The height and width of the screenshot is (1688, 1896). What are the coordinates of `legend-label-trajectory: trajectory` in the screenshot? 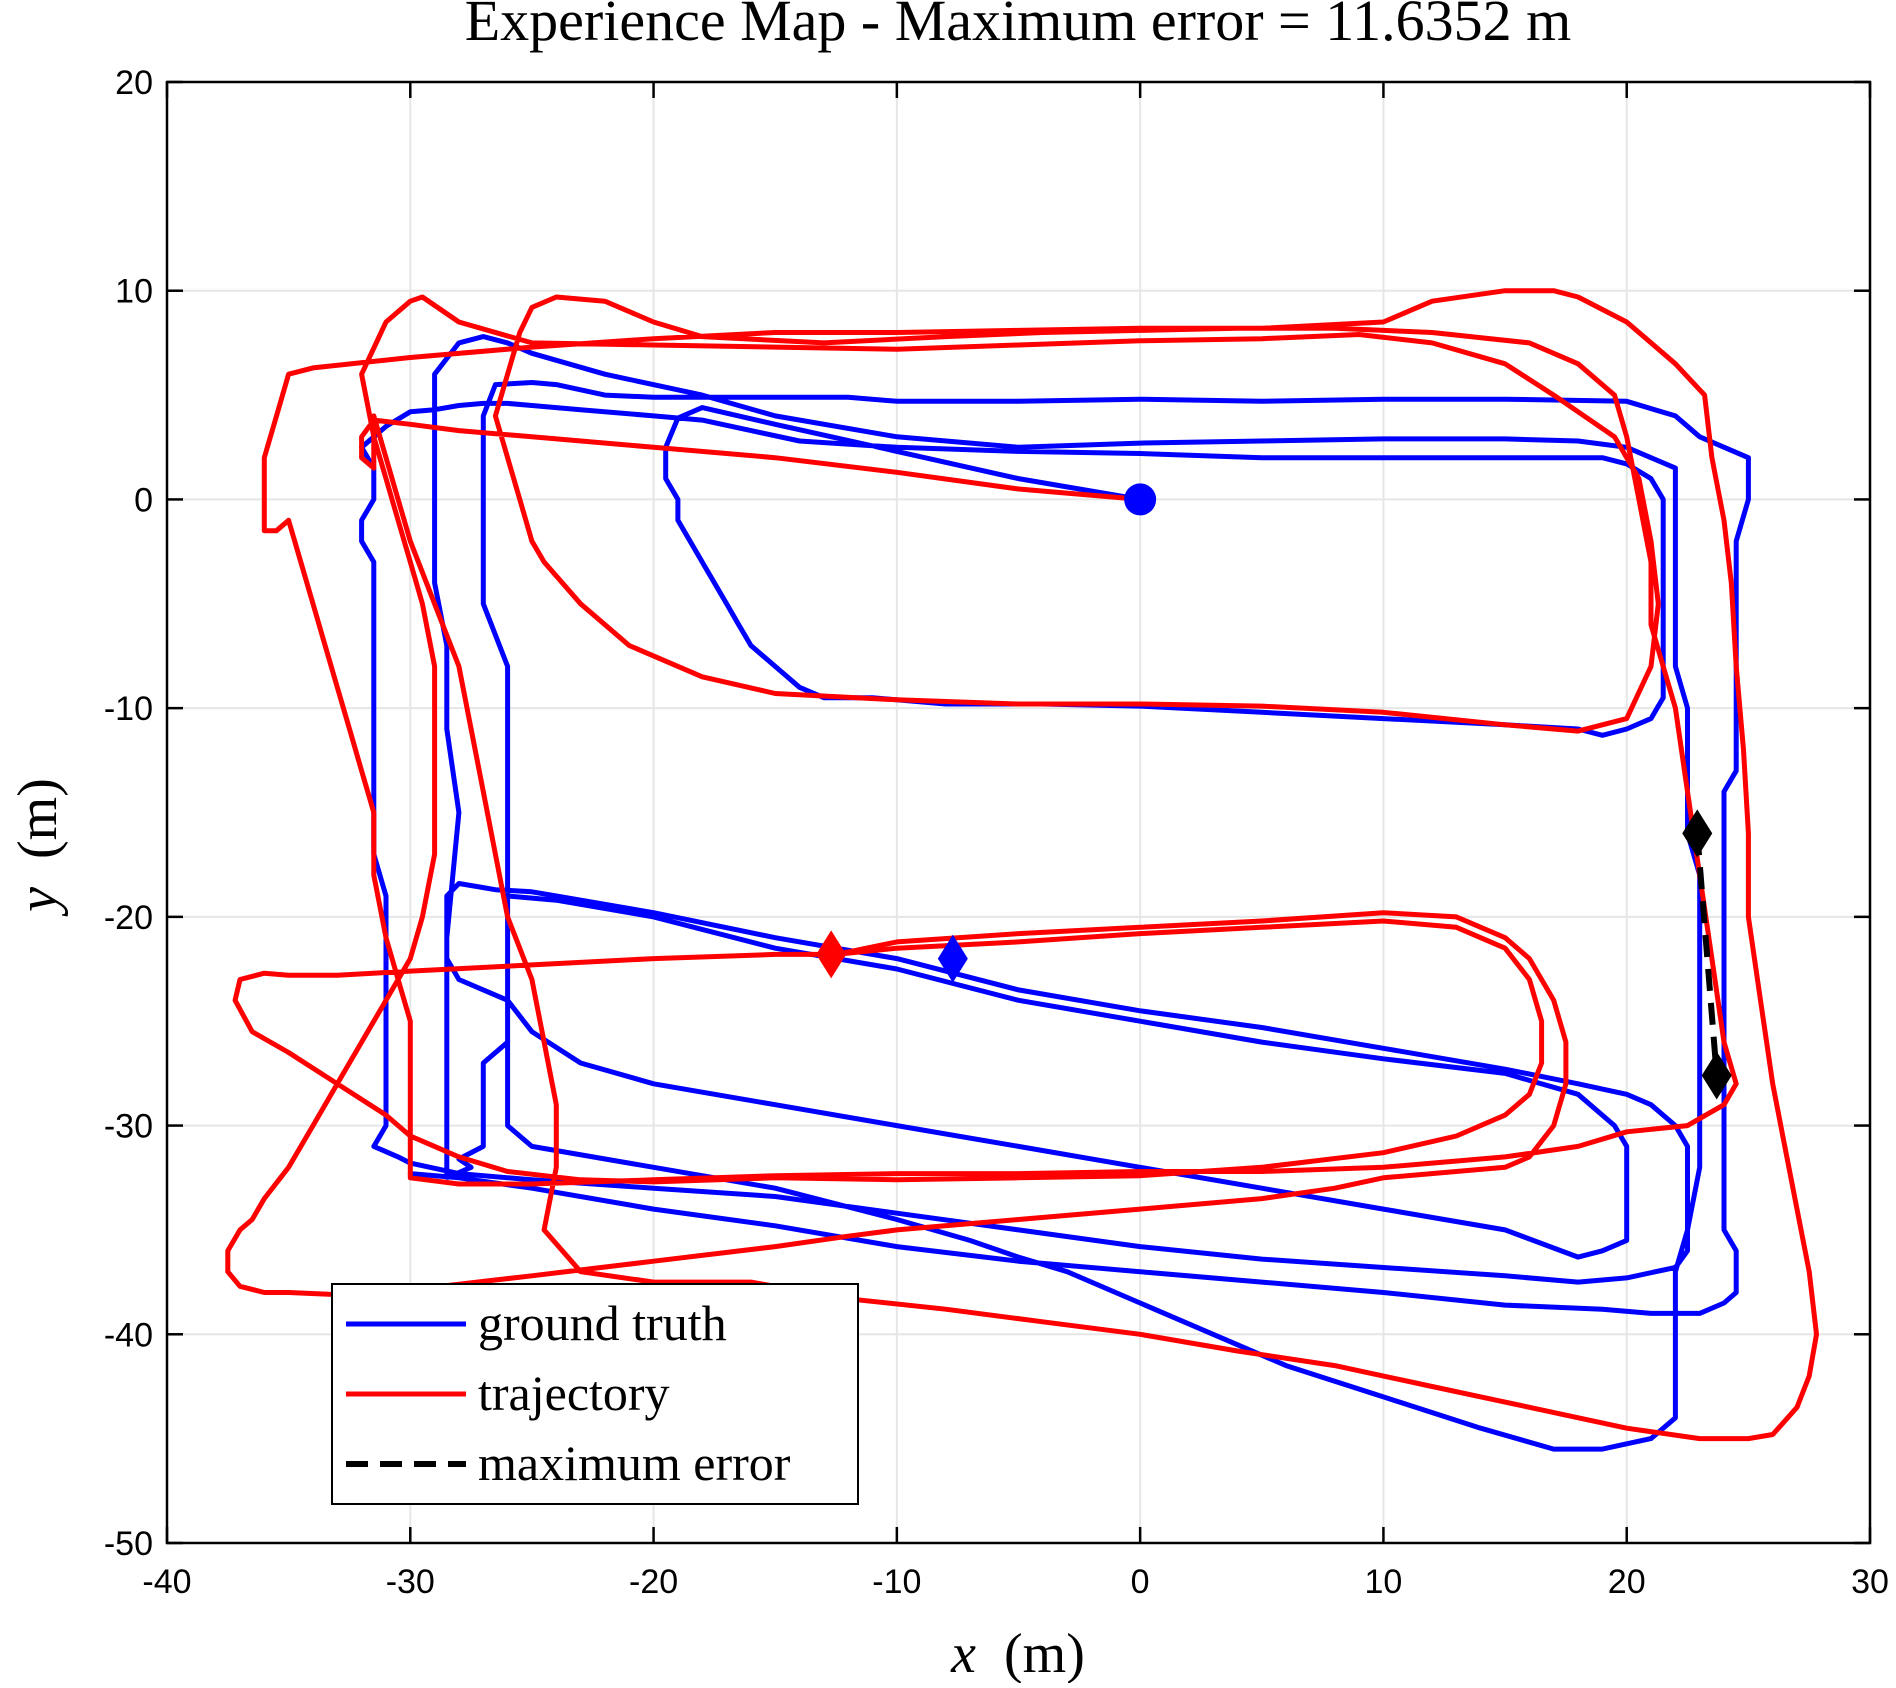 It's located at (574, 1393).